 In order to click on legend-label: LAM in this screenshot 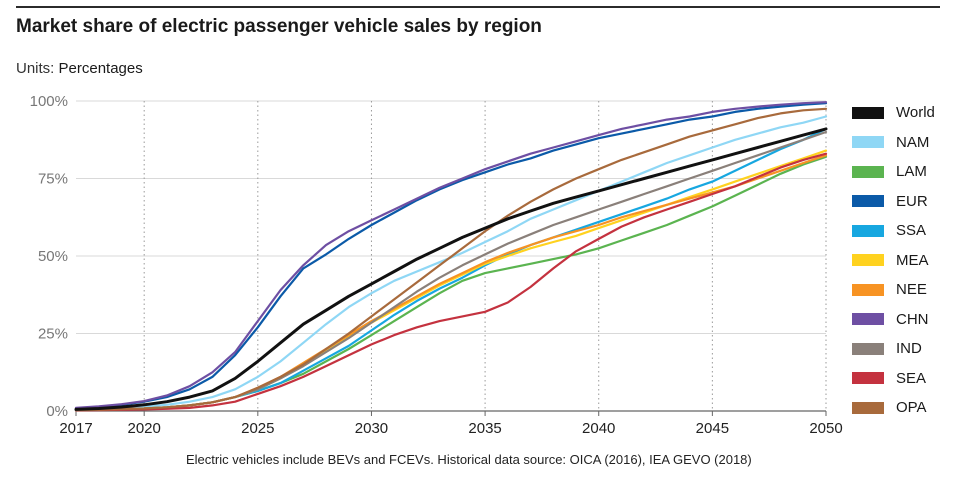, I will do `click(911, 172)`.